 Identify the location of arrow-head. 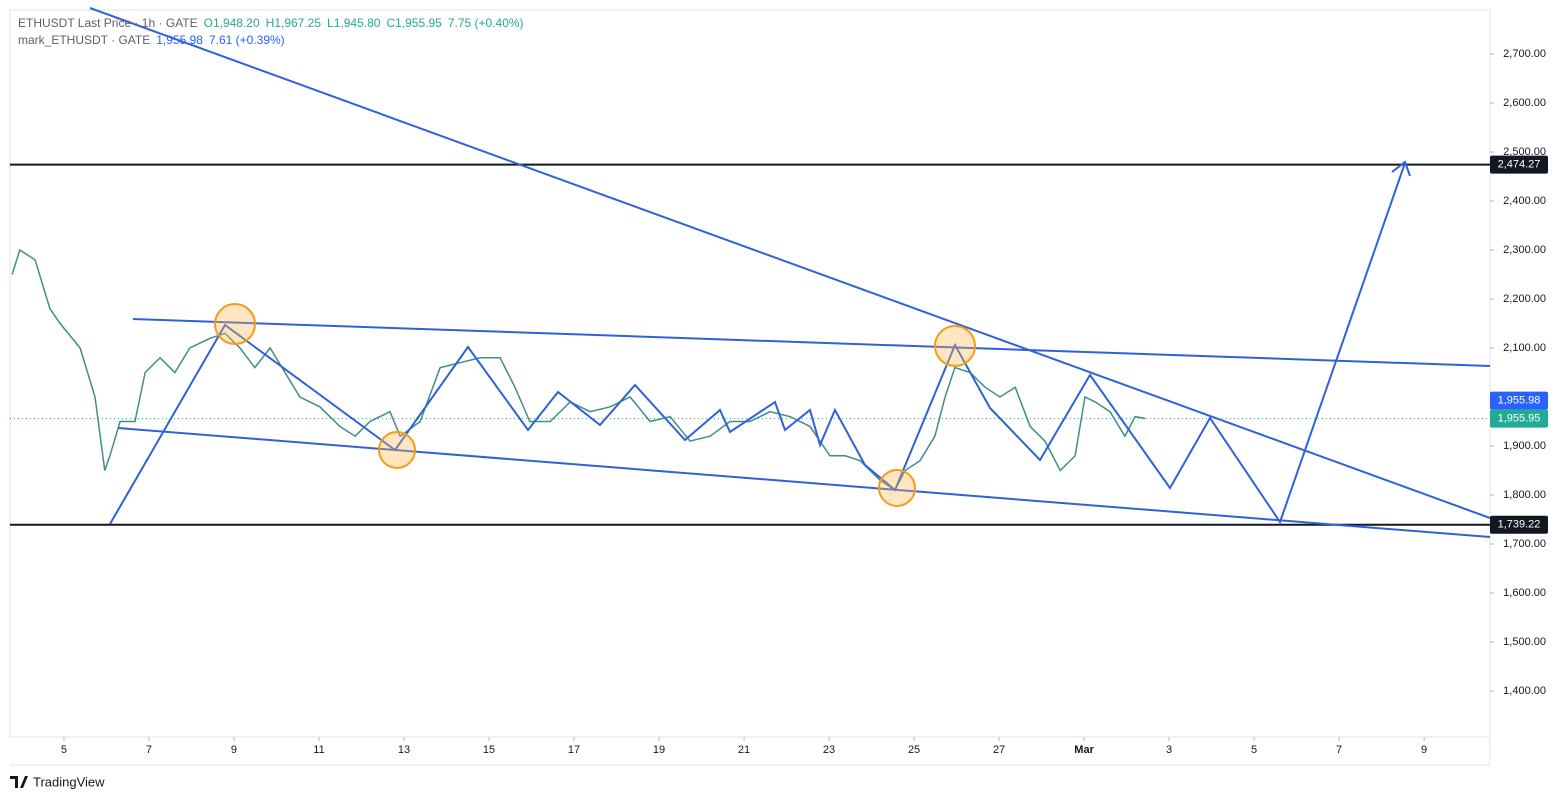
(1401, 168).